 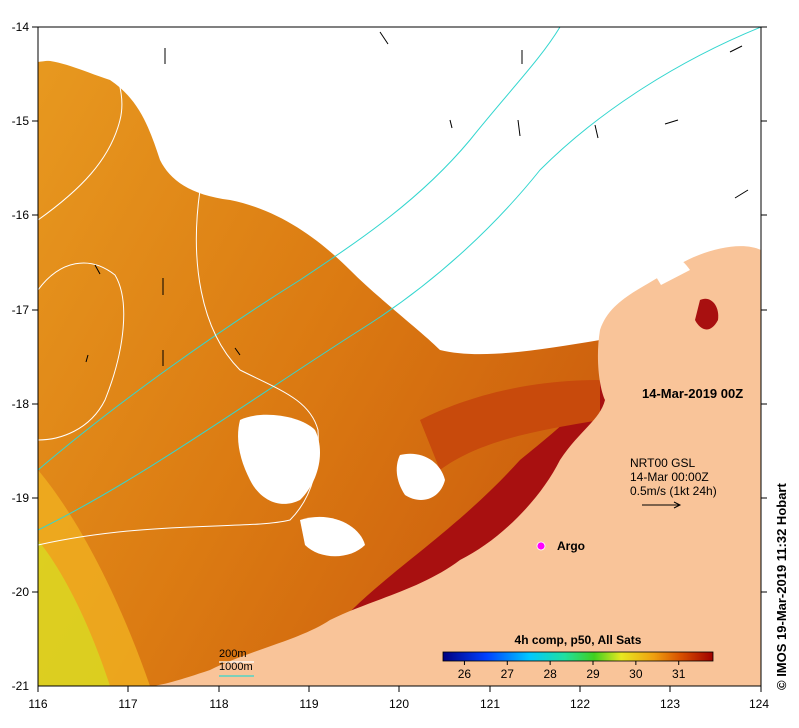 What do you see at coordinates (541, 546) in the screenshot?
I see `argo-marker` at bounding box center [541, 546].